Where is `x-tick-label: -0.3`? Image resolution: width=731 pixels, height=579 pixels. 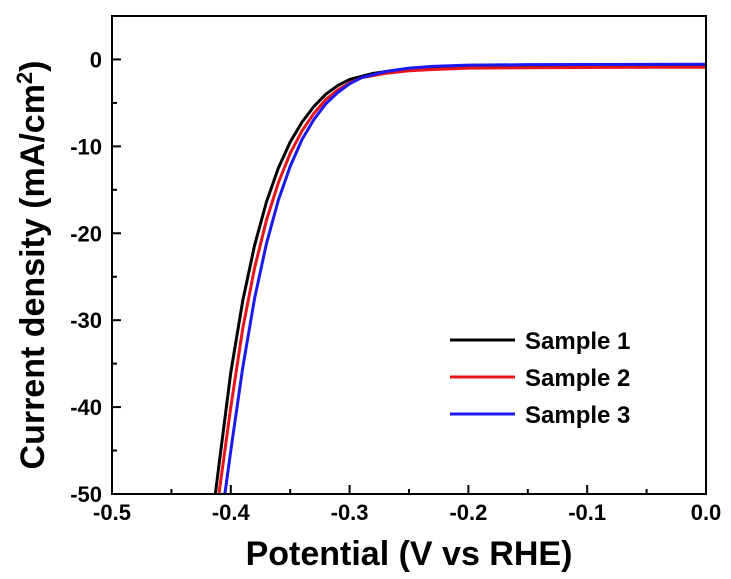
x-tick-label: -0.3 is located at coordinates (350, 512).